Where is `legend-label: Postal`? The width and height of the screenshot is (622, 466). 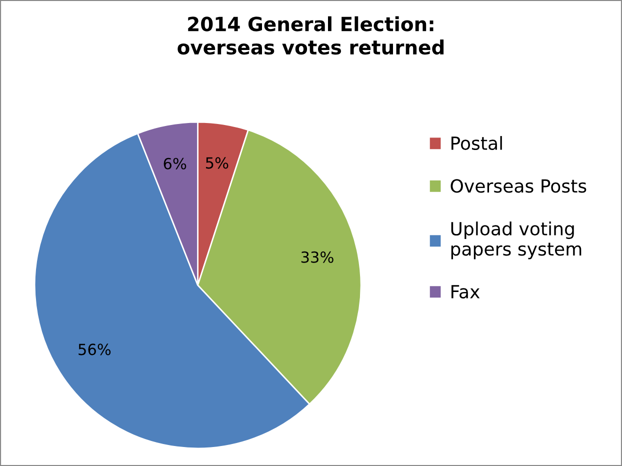 legend-label: Postal is located at coordinates (477, 143).